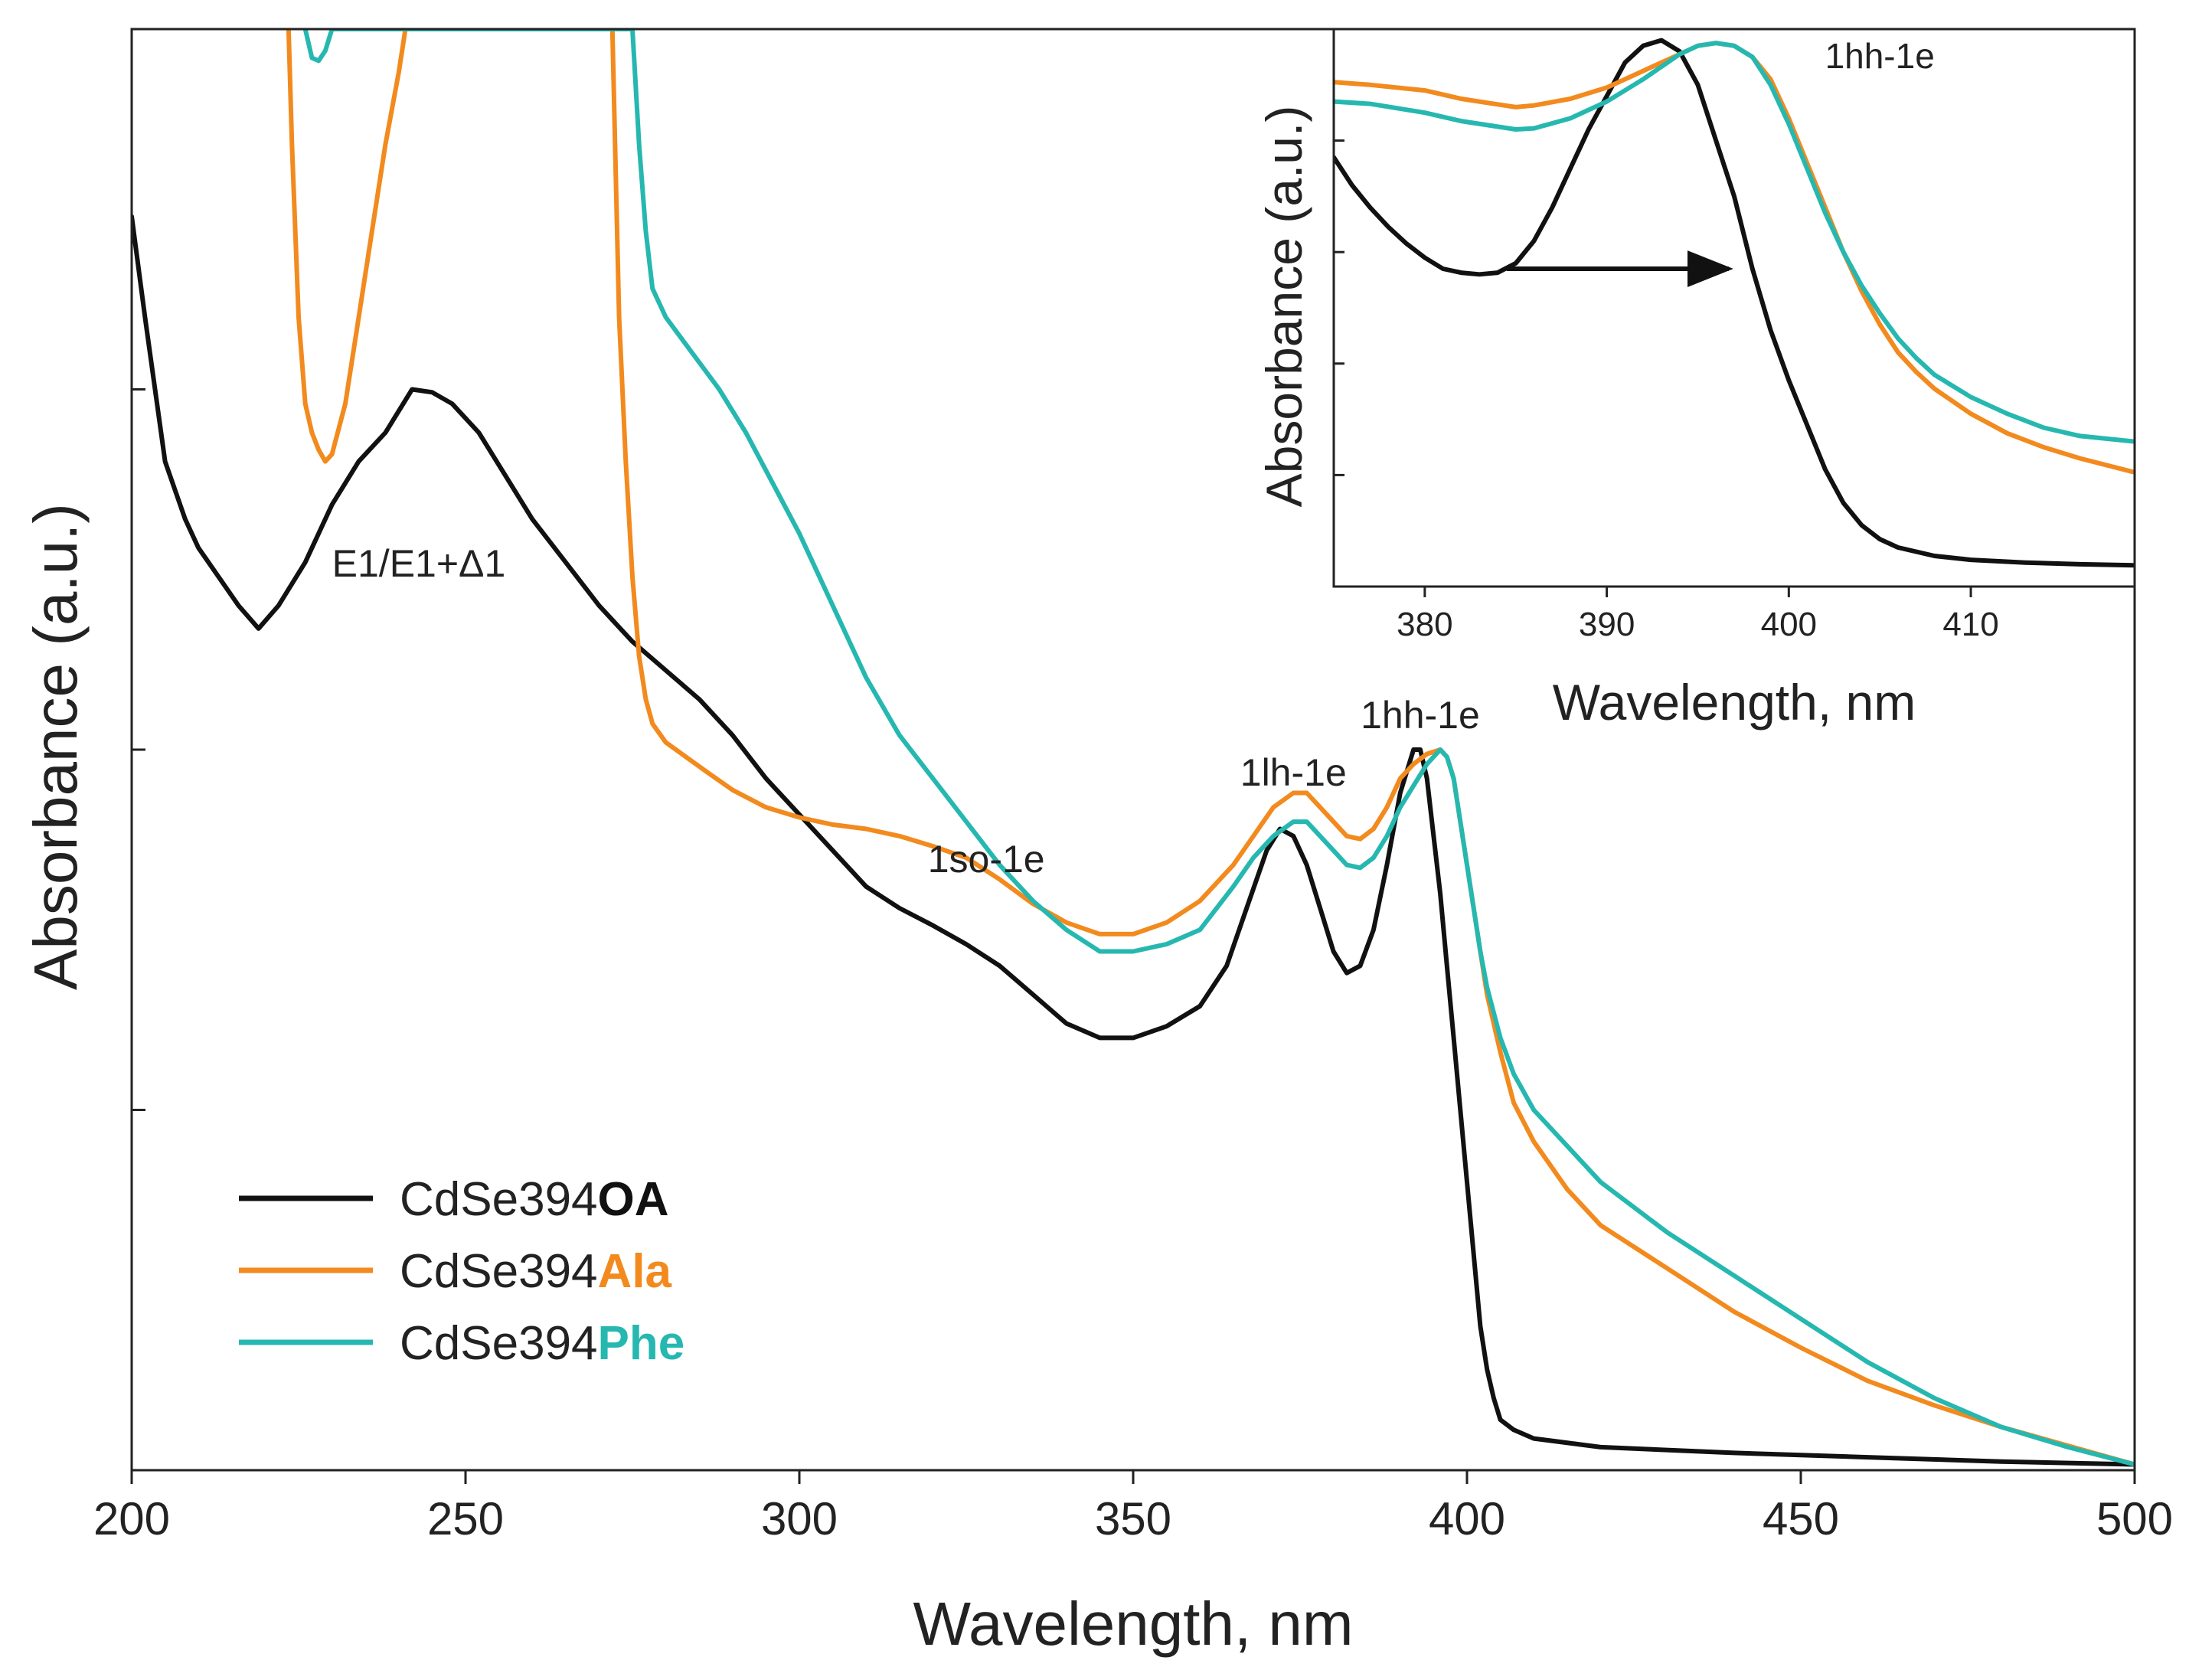  I want to click on inset-axes: 380 390 400 410, so click(1734, 335).